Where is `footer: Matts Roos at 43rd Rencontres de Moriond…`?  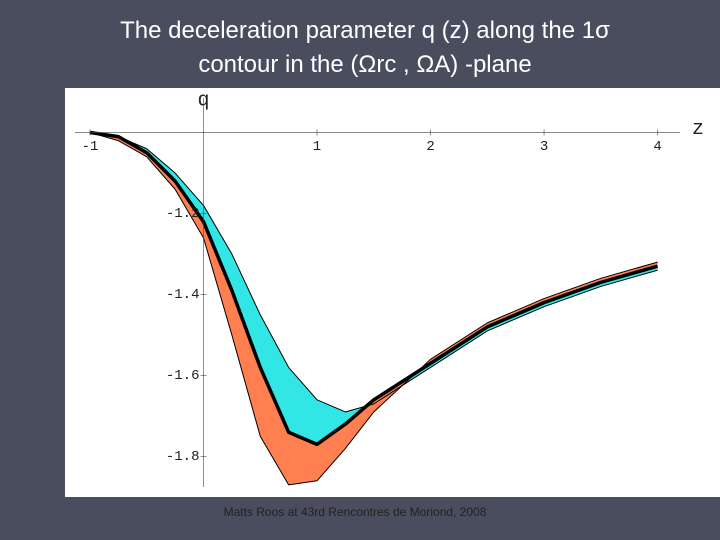 footer: Matts Roos at 43rd Rencontres de Moriond… is located at coordinates (355, 512).